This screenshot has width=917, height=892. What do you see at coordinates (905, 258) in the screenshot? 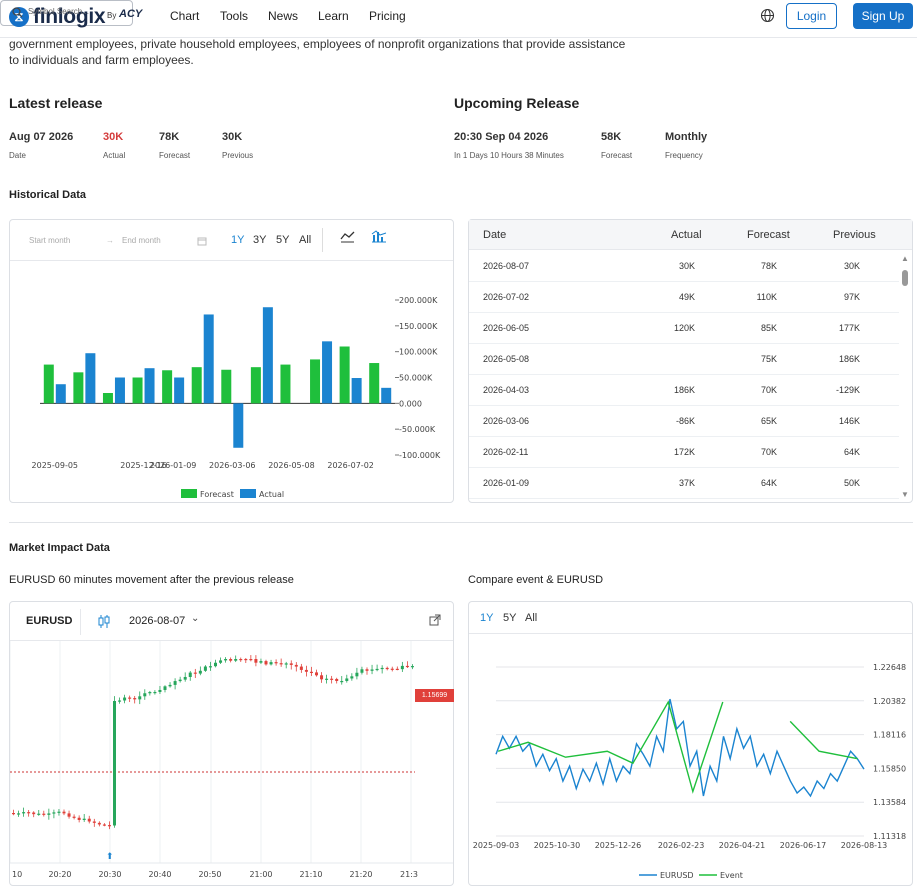
I see `scroll-up-icon: ▲` at bounding box center [905, 258].